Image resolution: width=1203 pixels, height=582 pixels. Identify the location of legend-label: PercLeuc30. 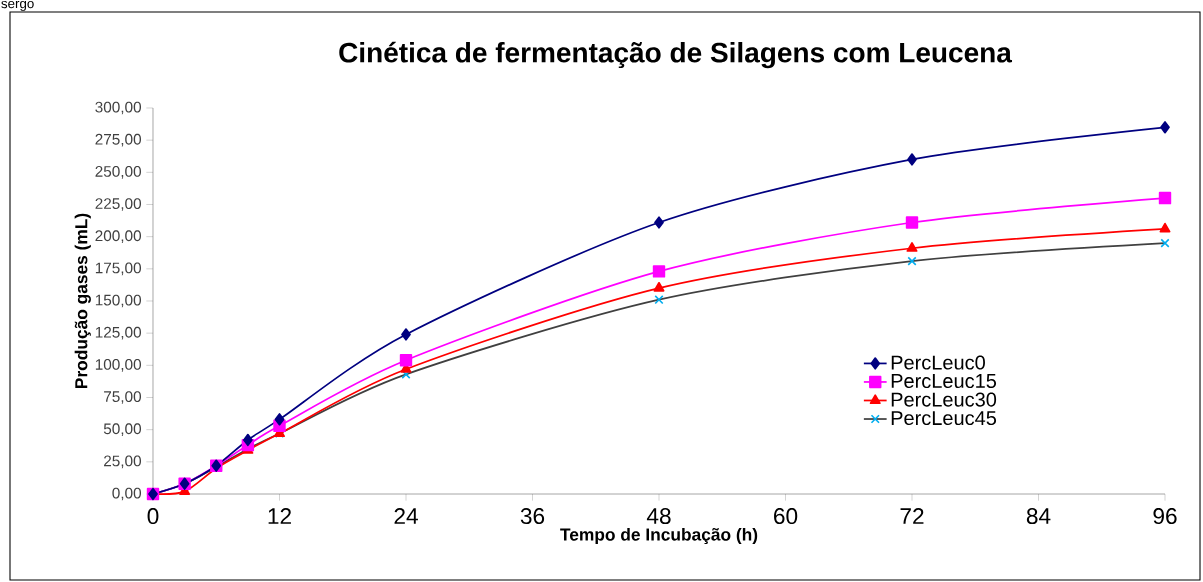
(944, 399).